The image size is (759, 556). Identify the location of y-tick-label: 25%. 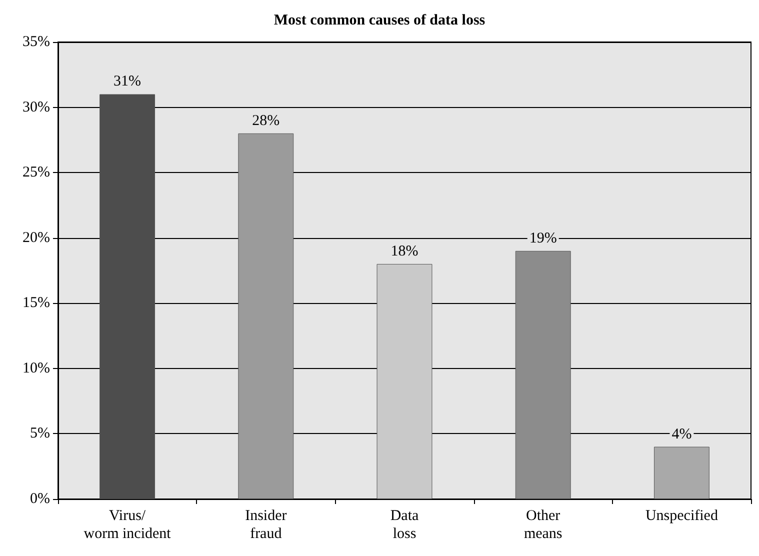
(36, 172).